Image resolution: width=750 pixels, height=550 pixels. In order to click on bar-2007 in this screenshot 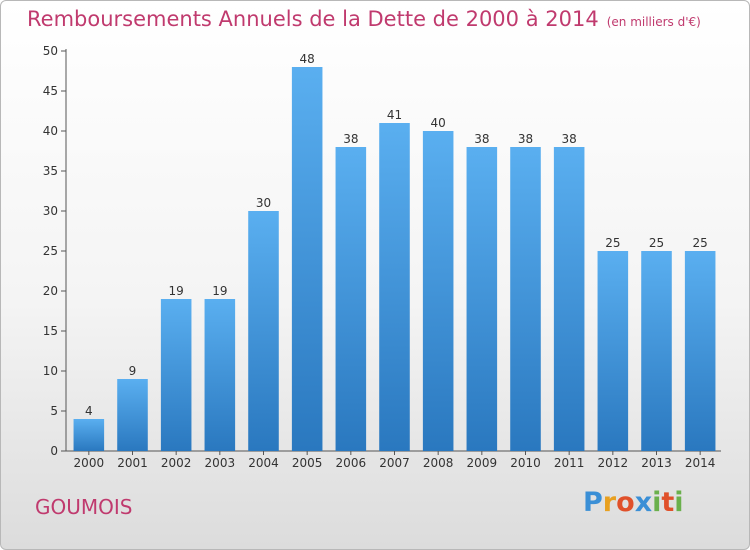, I will do `click(394, 287)`.